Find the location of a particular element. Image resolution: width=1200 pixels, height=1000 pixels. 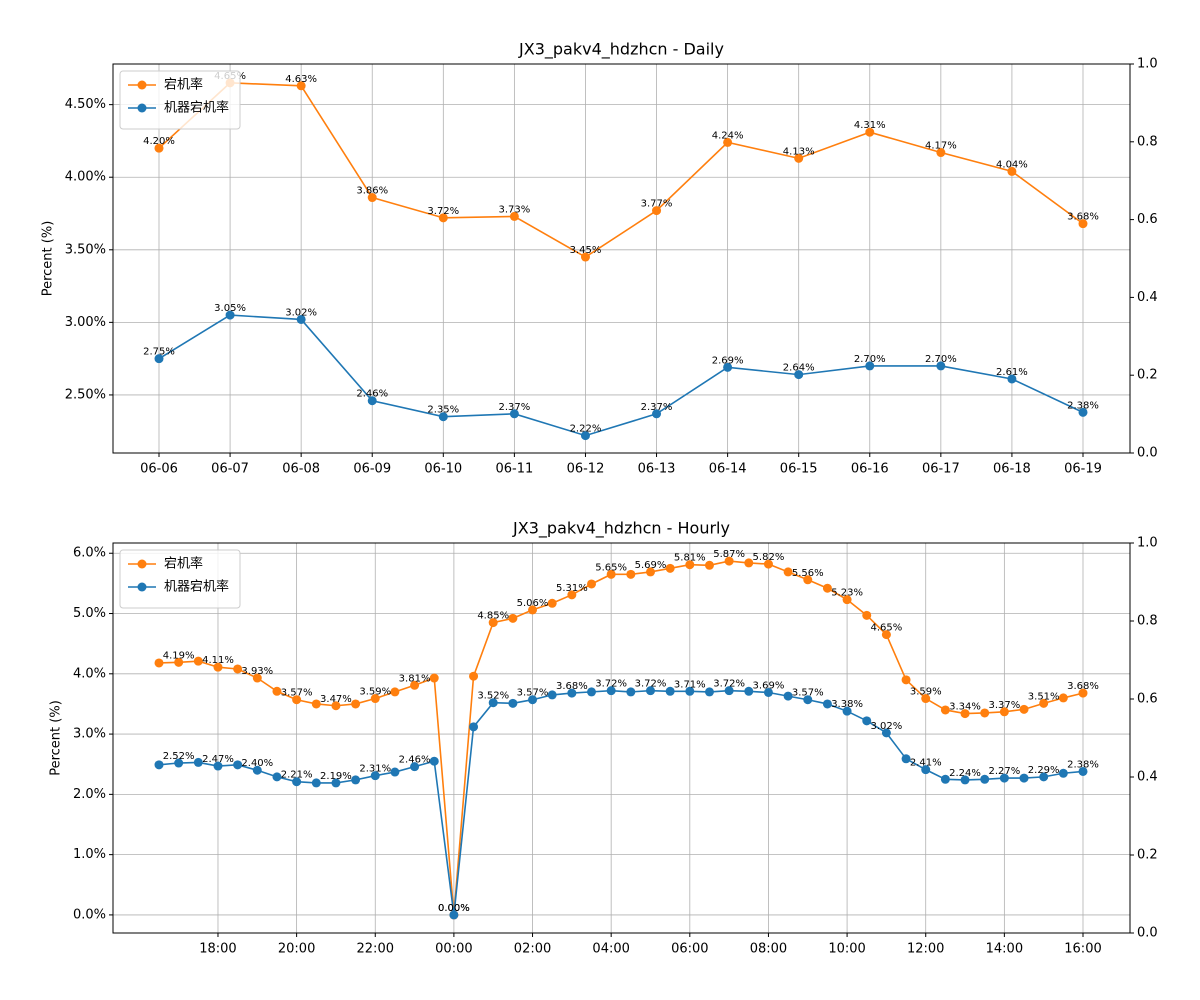

value-label: 4.63% is located at coordinates (301, 79).